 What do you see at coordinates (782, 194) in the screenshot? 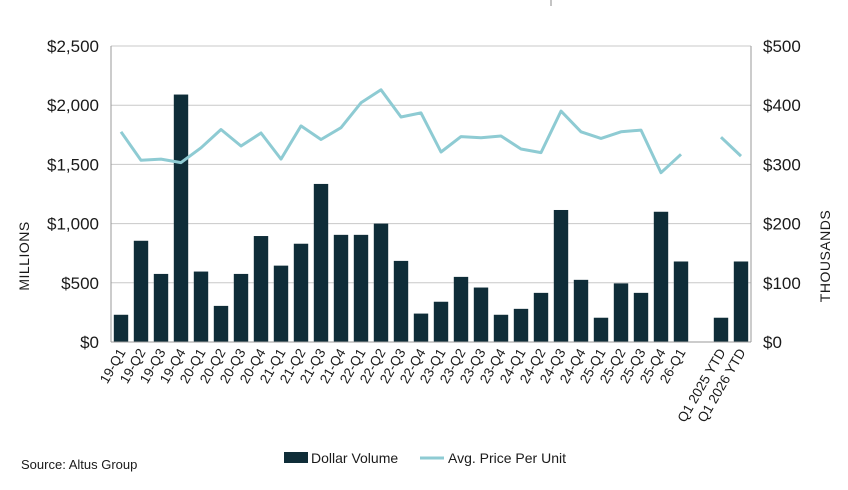
I see `right-axis-ticks: $0 $100 $200 $300 $400 $500` at bounding box center [782, 194].